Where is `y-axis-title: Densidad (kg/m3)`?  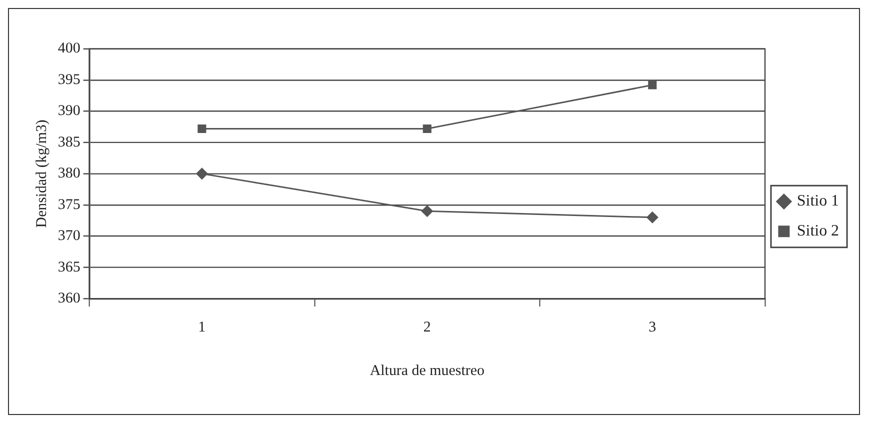
y-axis-title: Densidad (kg/m3) is located at coordinates (42, 174).